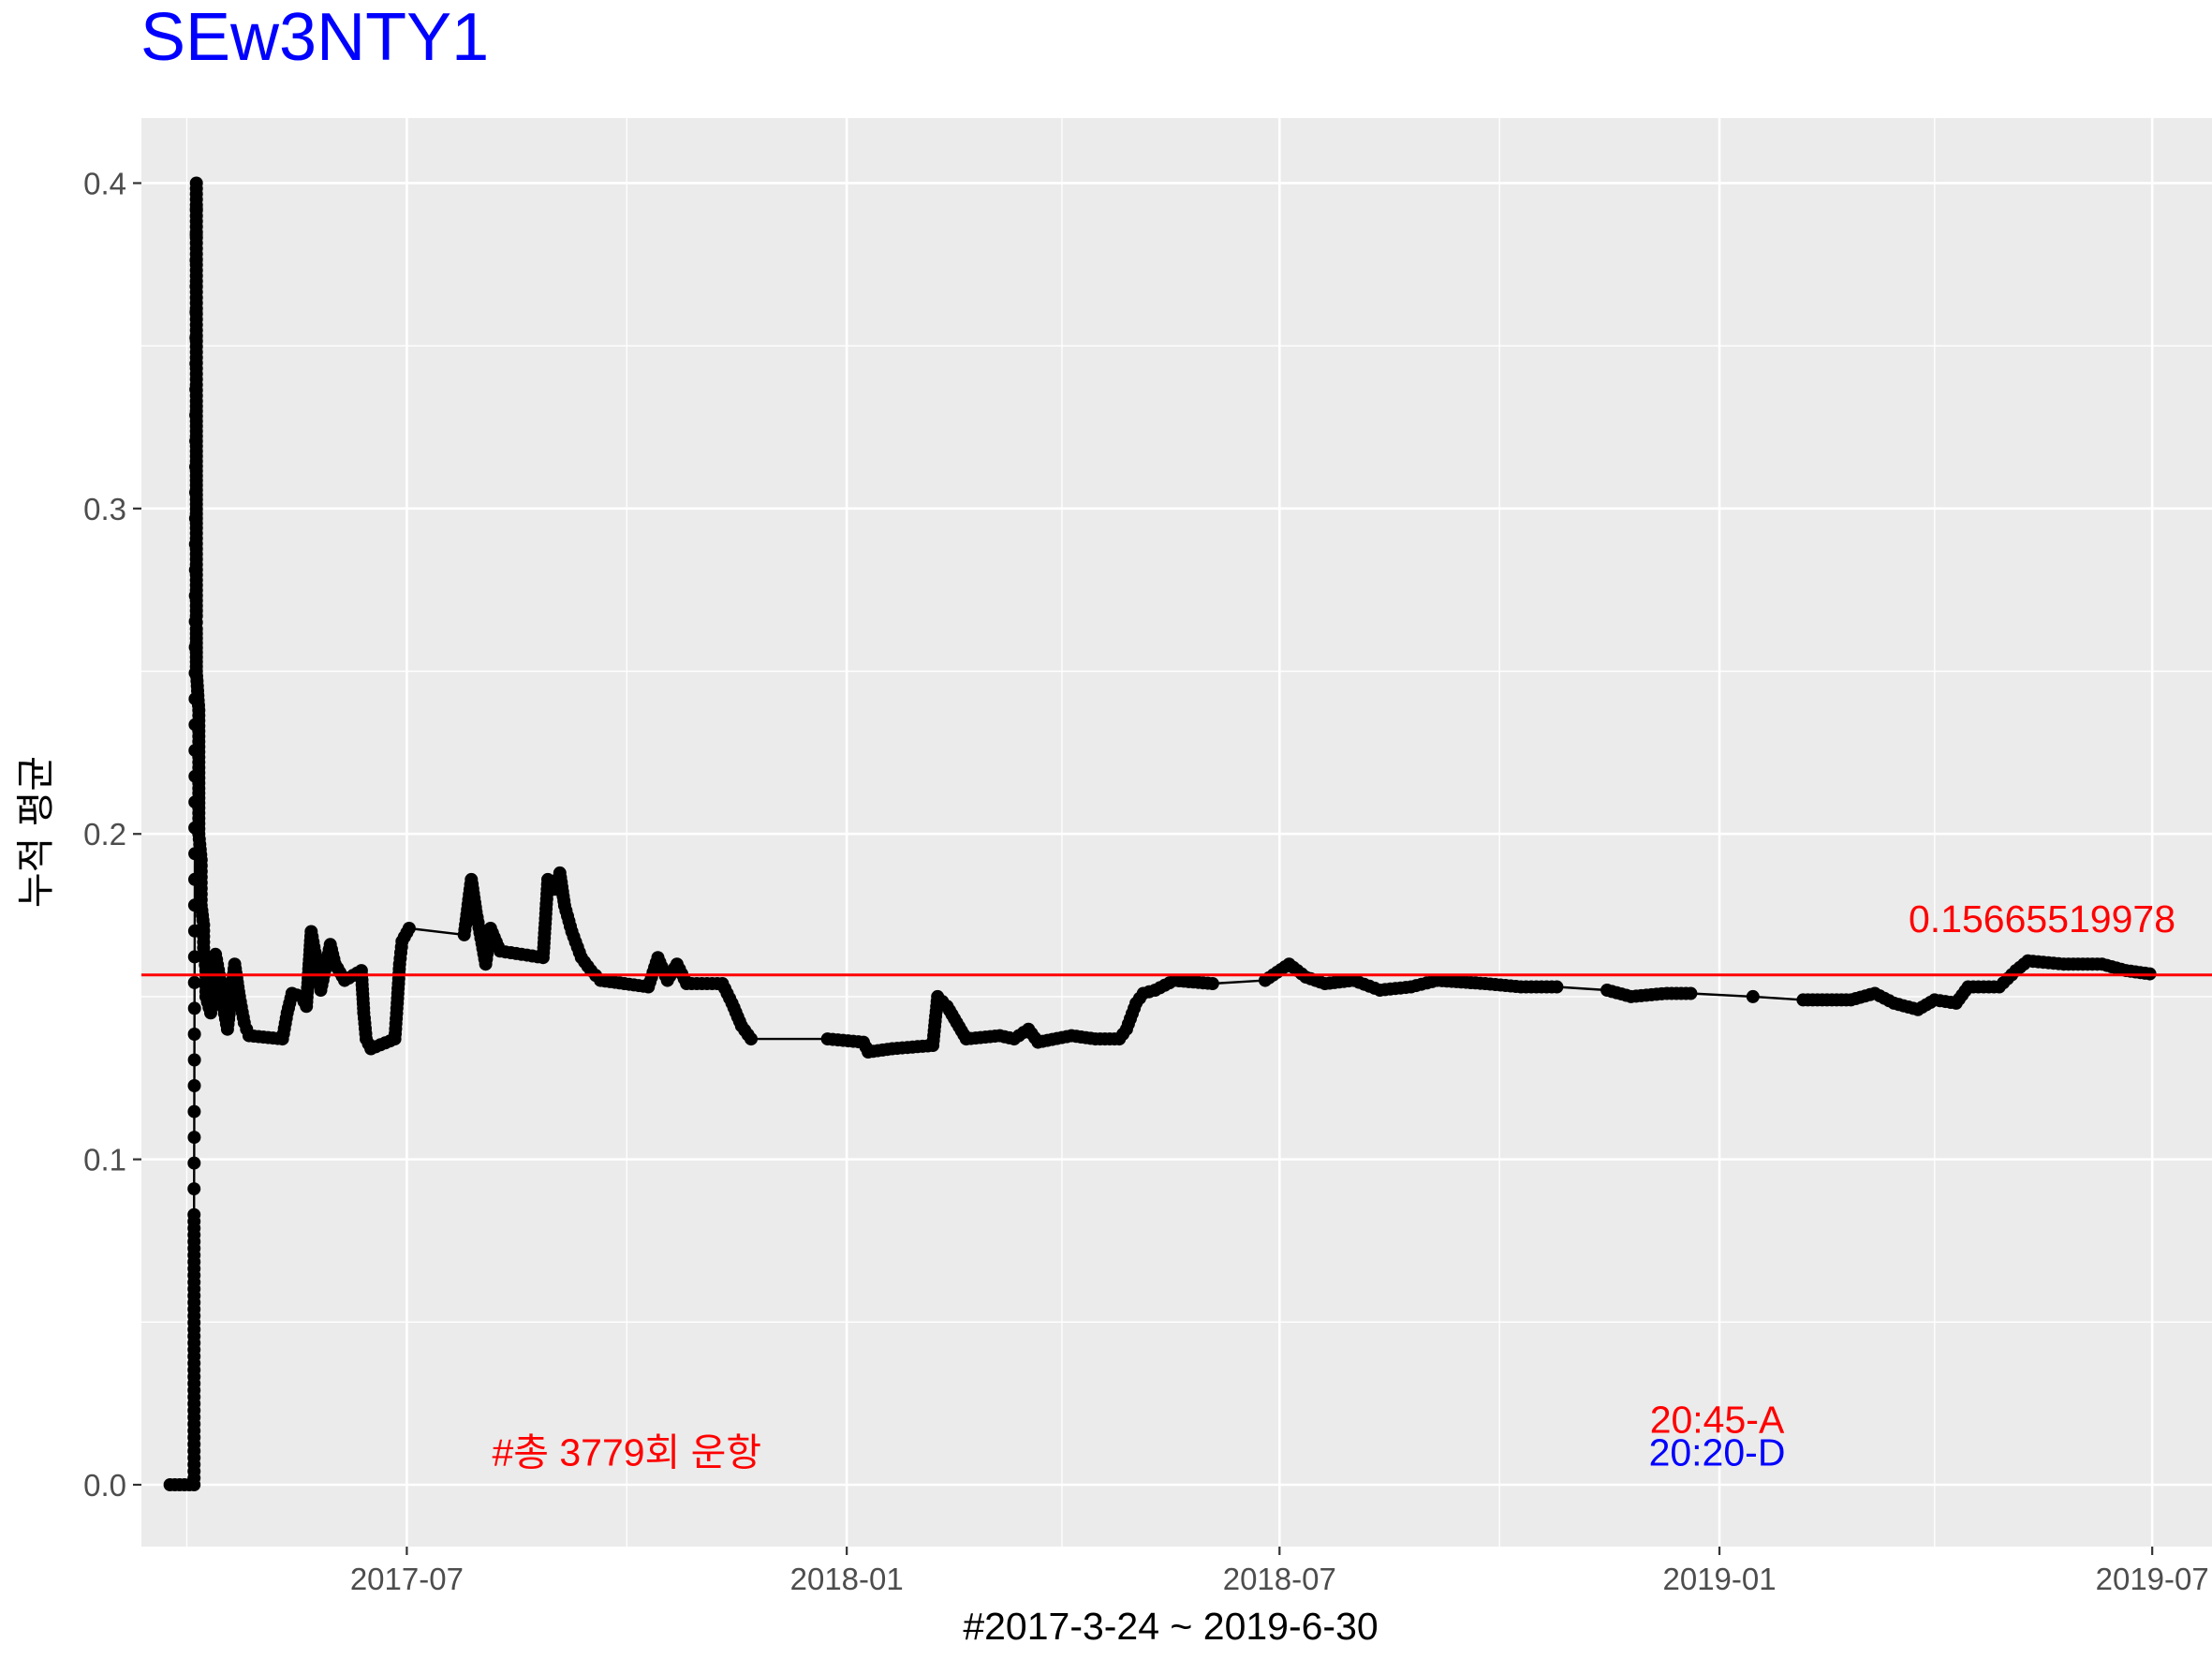 This screenshot has height=1659, width=2212. Describe the element at coordinates (626, 1452) in the screenshot. I see `annotation-text: #총 3779회 운항` at that location.